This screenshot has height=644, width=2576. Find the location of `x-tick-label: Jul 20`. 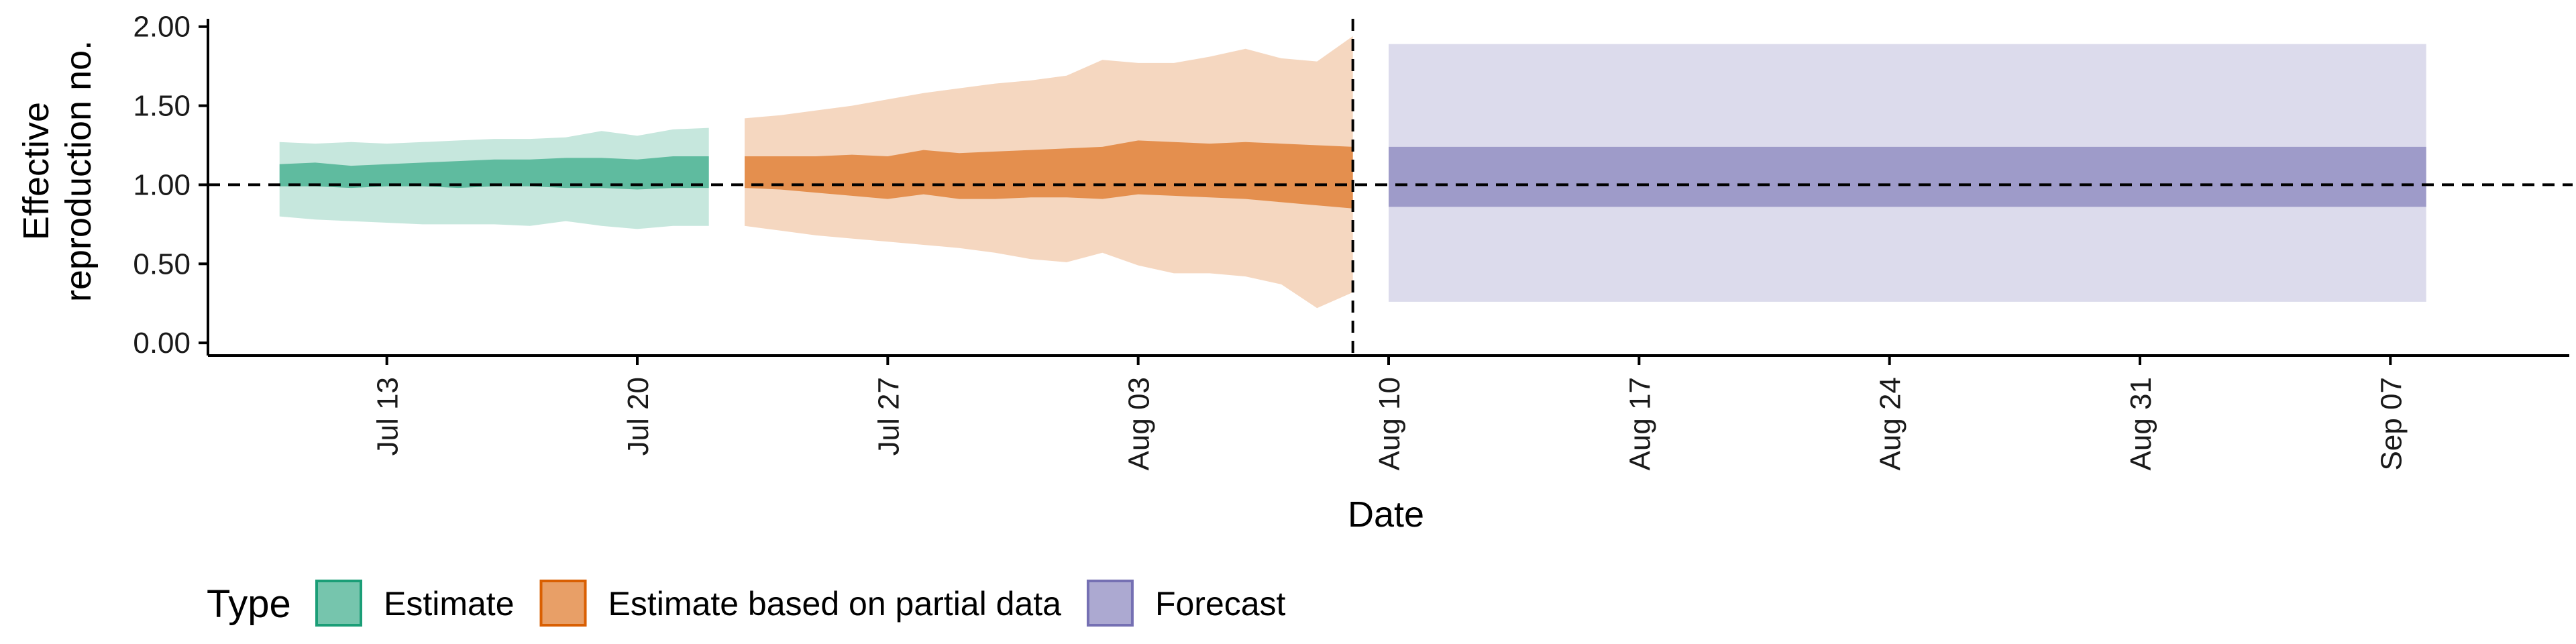

x-tick-label: Jul 20 is located at coordinates (638, 416).